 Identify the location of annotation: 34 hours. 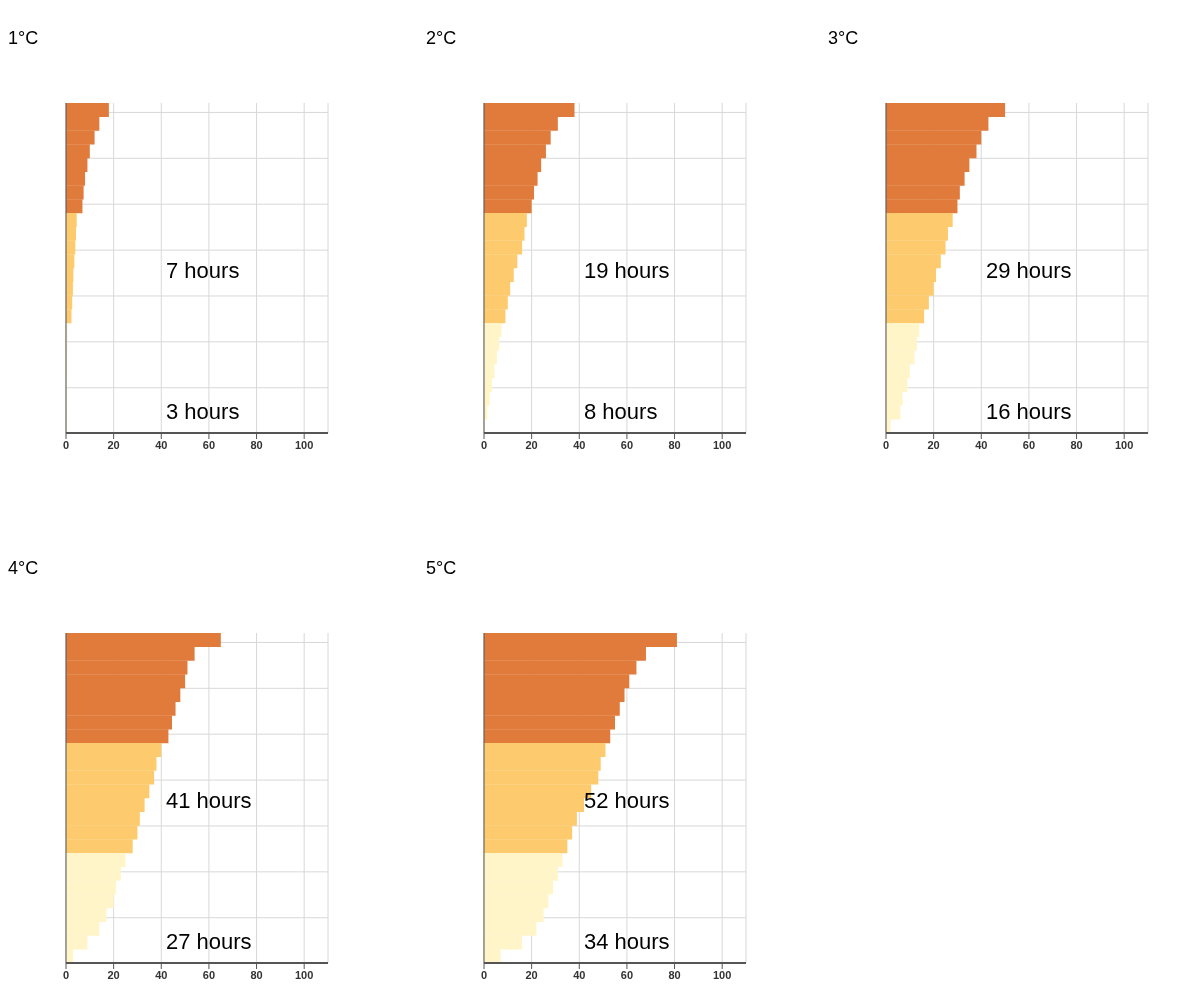
(627, 941).